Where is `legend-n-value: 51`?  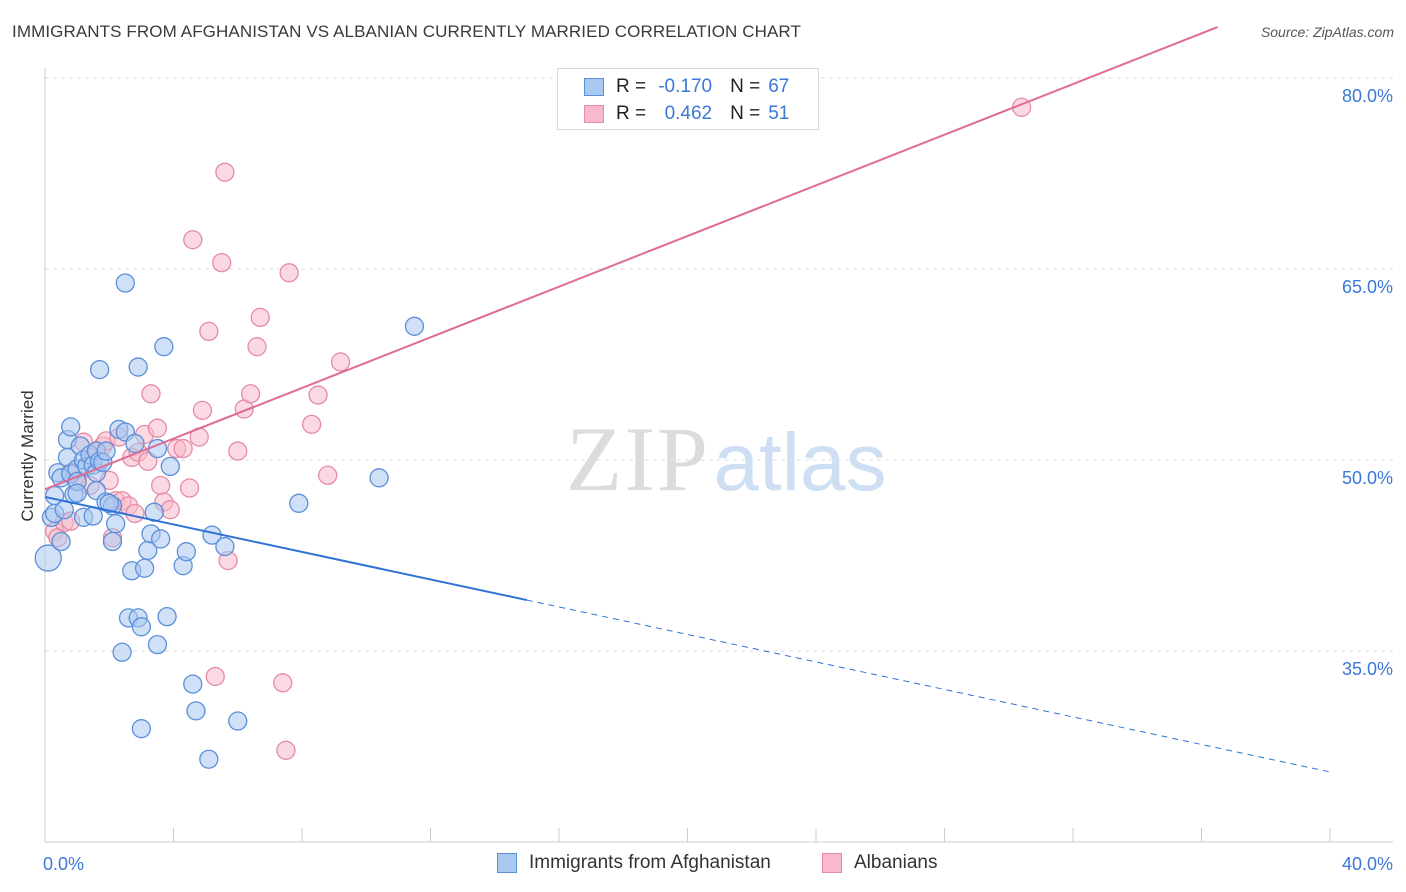 legend-n-value: 51 is located at coordinates (779, 113).